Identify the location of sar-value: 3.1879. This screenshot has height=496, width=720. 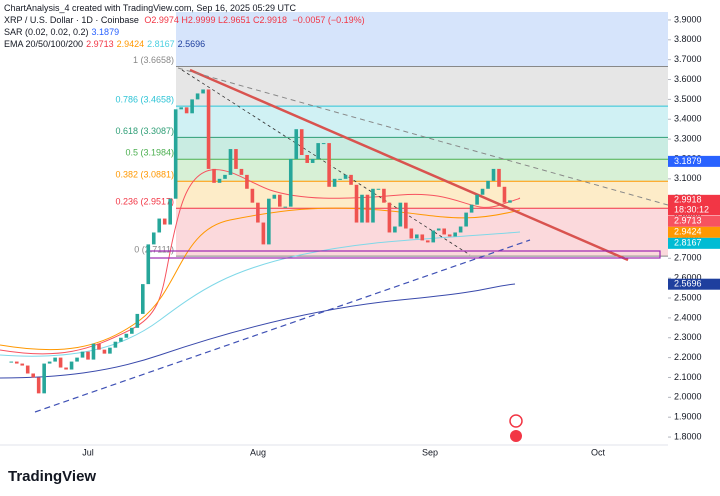
(105, 32).